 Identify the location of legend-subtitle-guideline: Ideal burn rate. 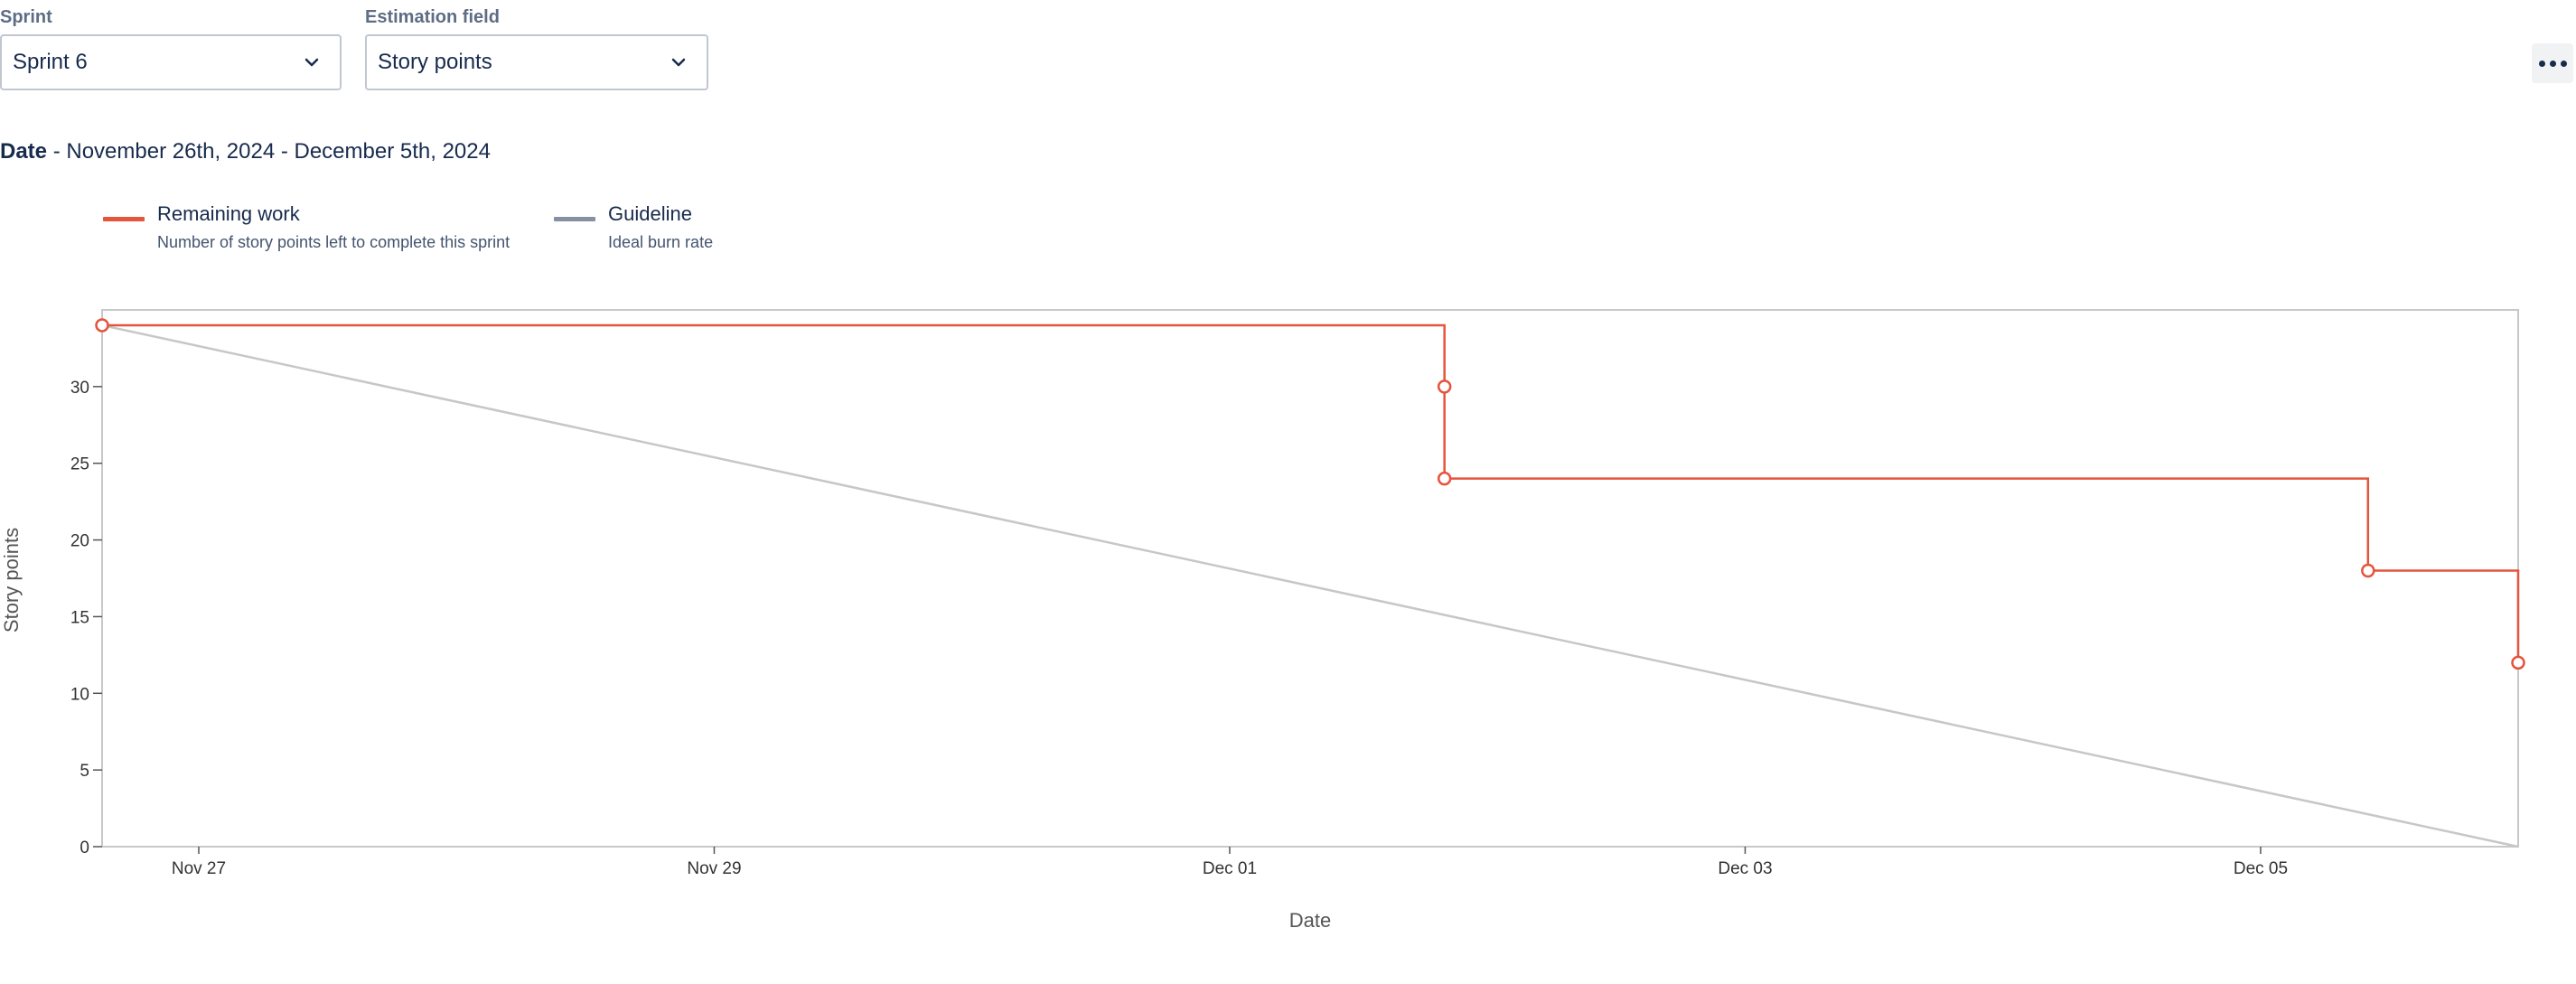
(661, 242).